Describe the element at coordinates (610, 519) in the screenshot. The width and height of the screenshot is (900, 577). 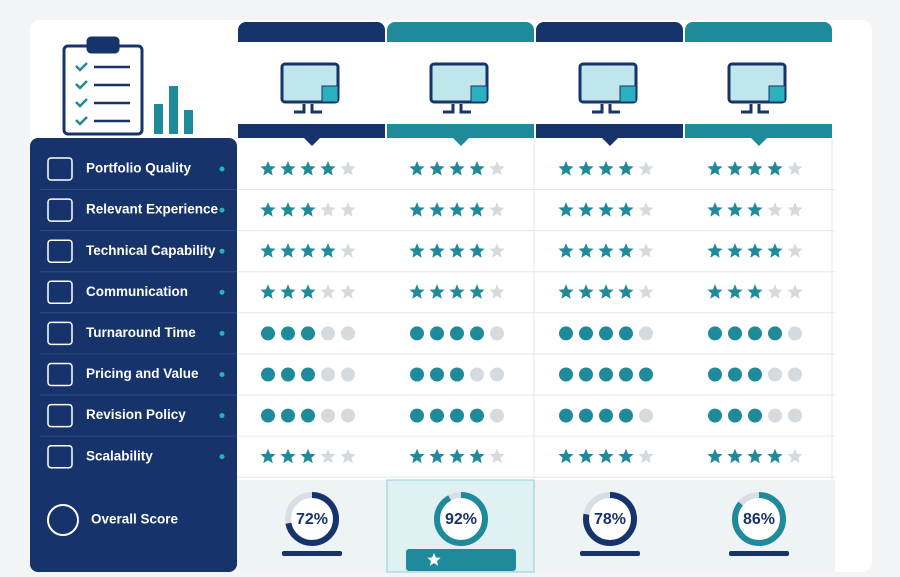
I see `score-ring` at that location.